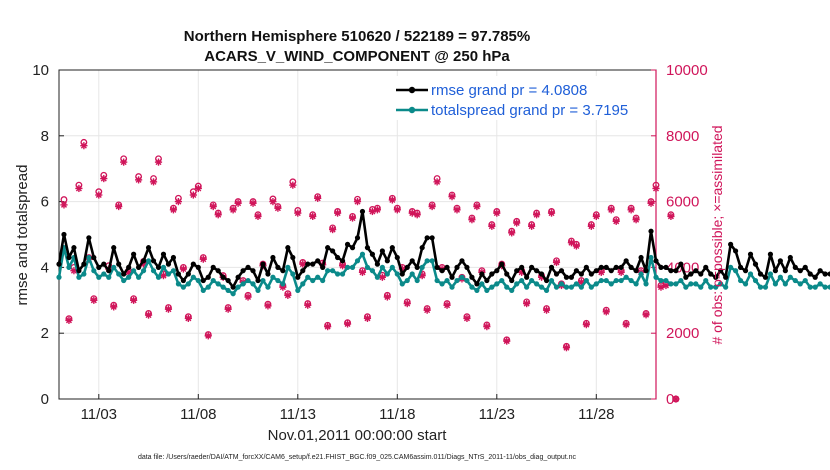 This screenshot has width=830, height=470. What do you see at coordinates (521, 98) in the screenshot?
I see `legend-box` at bounding box center [521, 98].